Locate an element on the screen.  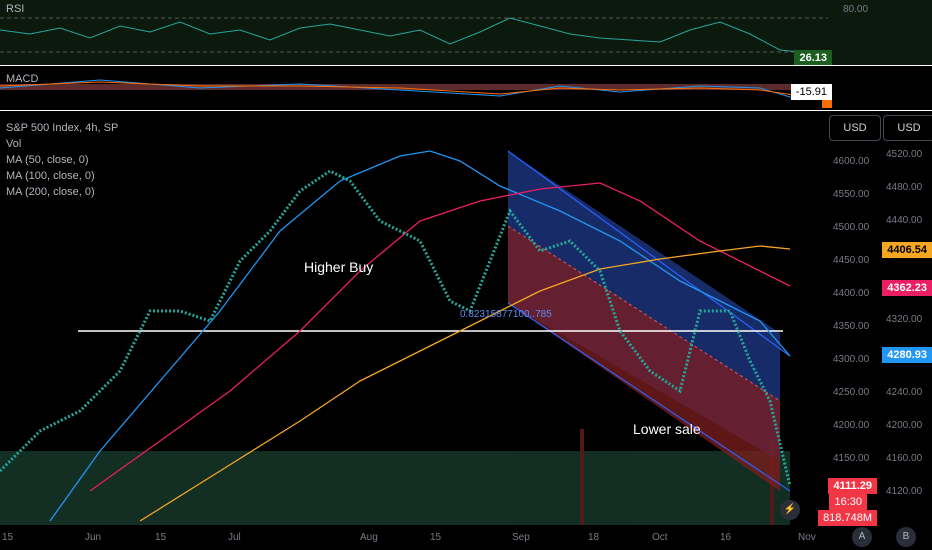
tick-label: 4320.00 is located at coordinates (904, 319).